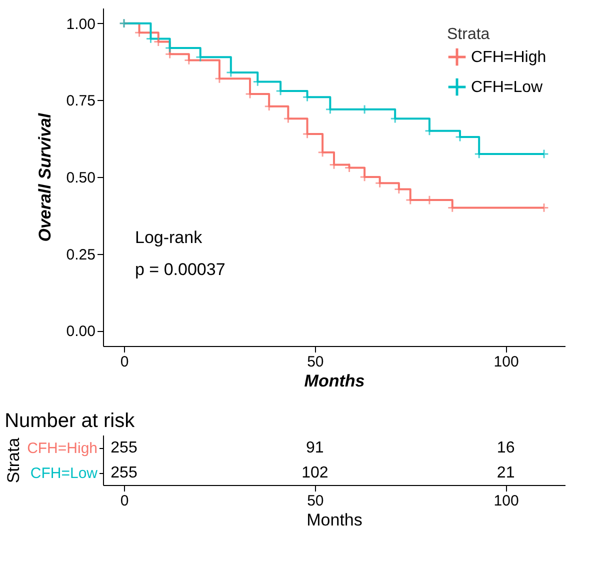  I want to click on annotation: p = 0.00037, so click(180, 269).